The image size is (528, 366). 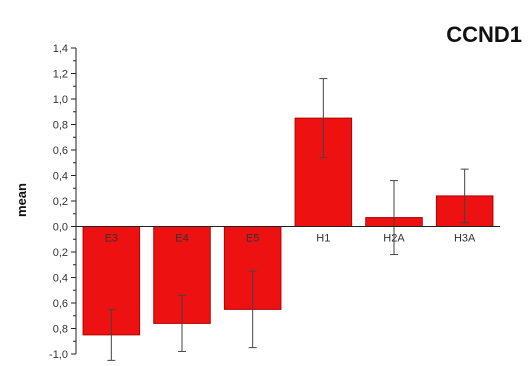 What do you see at coordinates (252, 309) in the screenshot?
I see `error-bar-e5` at bounding box center [252, 309].